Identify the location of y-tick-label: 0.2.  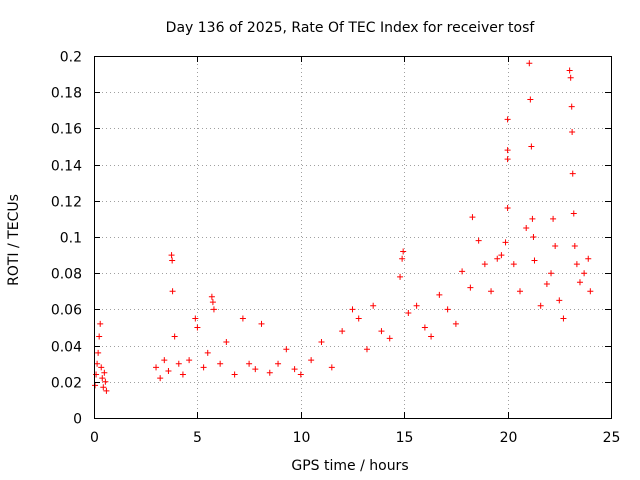
(71, 58).